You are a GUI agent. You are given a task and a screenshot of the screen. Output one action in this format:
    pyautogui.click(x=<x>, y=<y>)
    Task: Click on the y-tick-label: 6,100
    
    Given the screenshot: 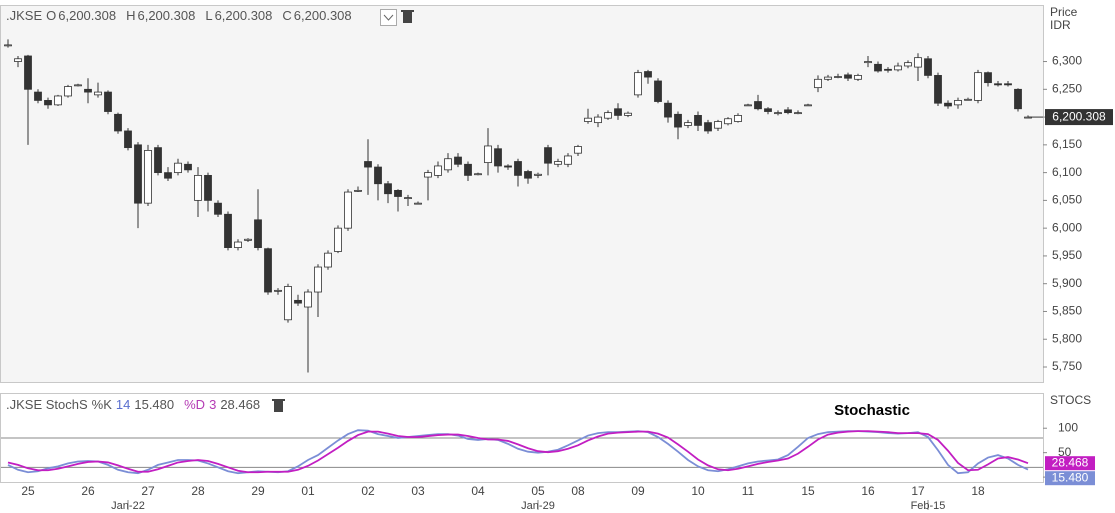 What is the action you would take?
    pyautogui.click(x=1067, y=172)
    